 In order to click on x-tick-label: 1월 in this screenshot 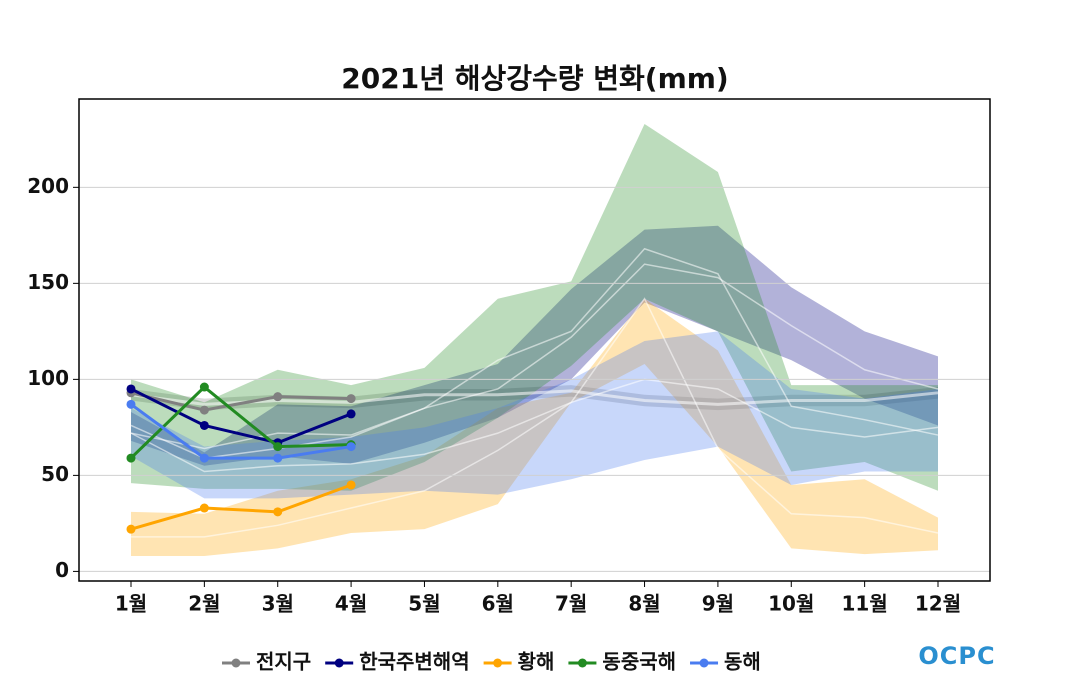, I will do `click(131, 604)`.